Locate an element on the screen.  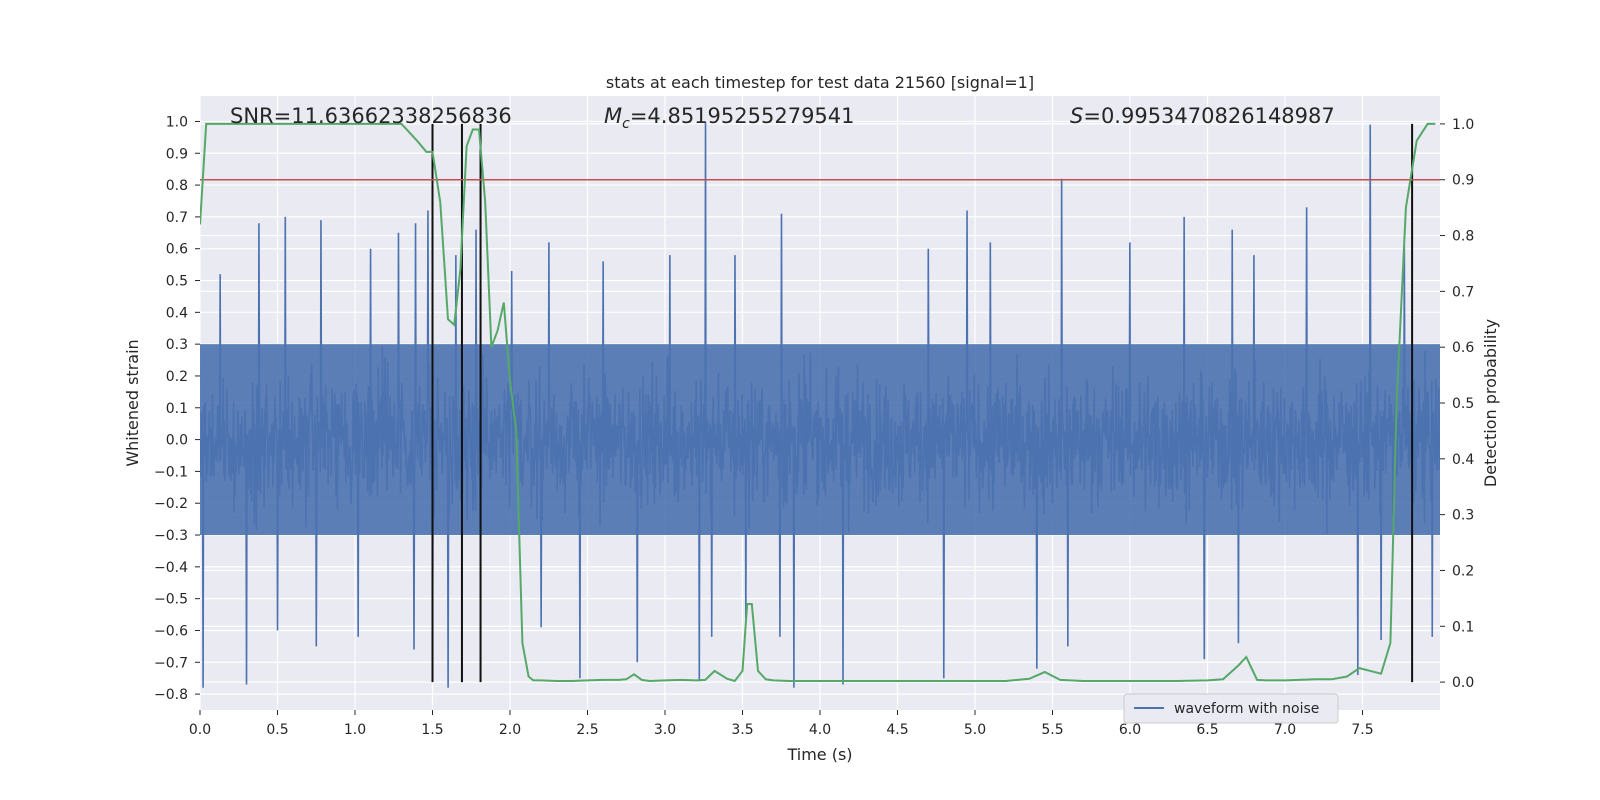
x-tick-label: 3.5 is located at coordinates (742, 730).